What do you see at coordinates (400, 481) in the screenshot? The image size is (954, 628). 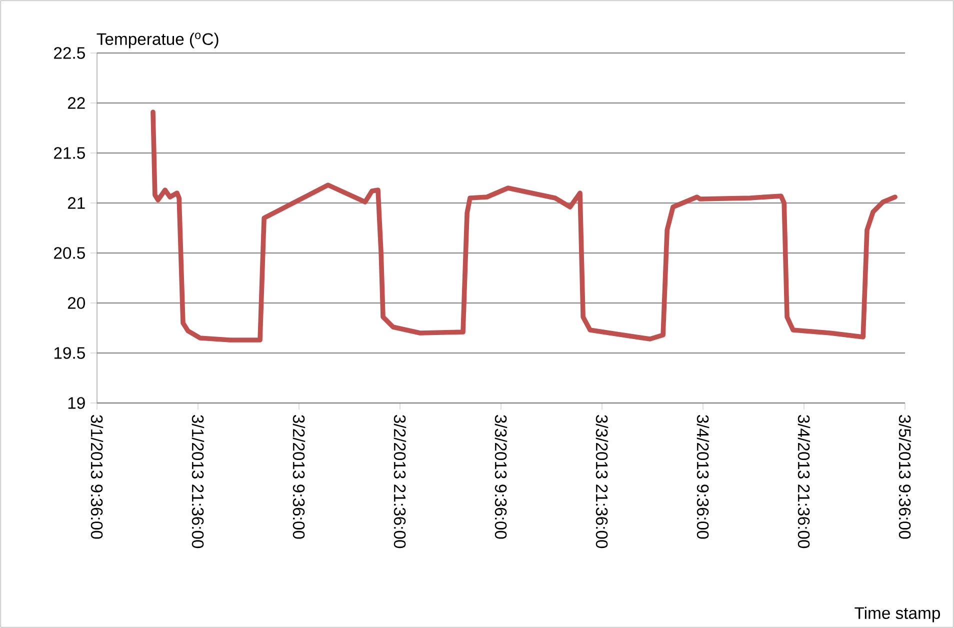 I see `x-tick-label: 3/2/2013 21:36:00` at bounding box center [400, 481].